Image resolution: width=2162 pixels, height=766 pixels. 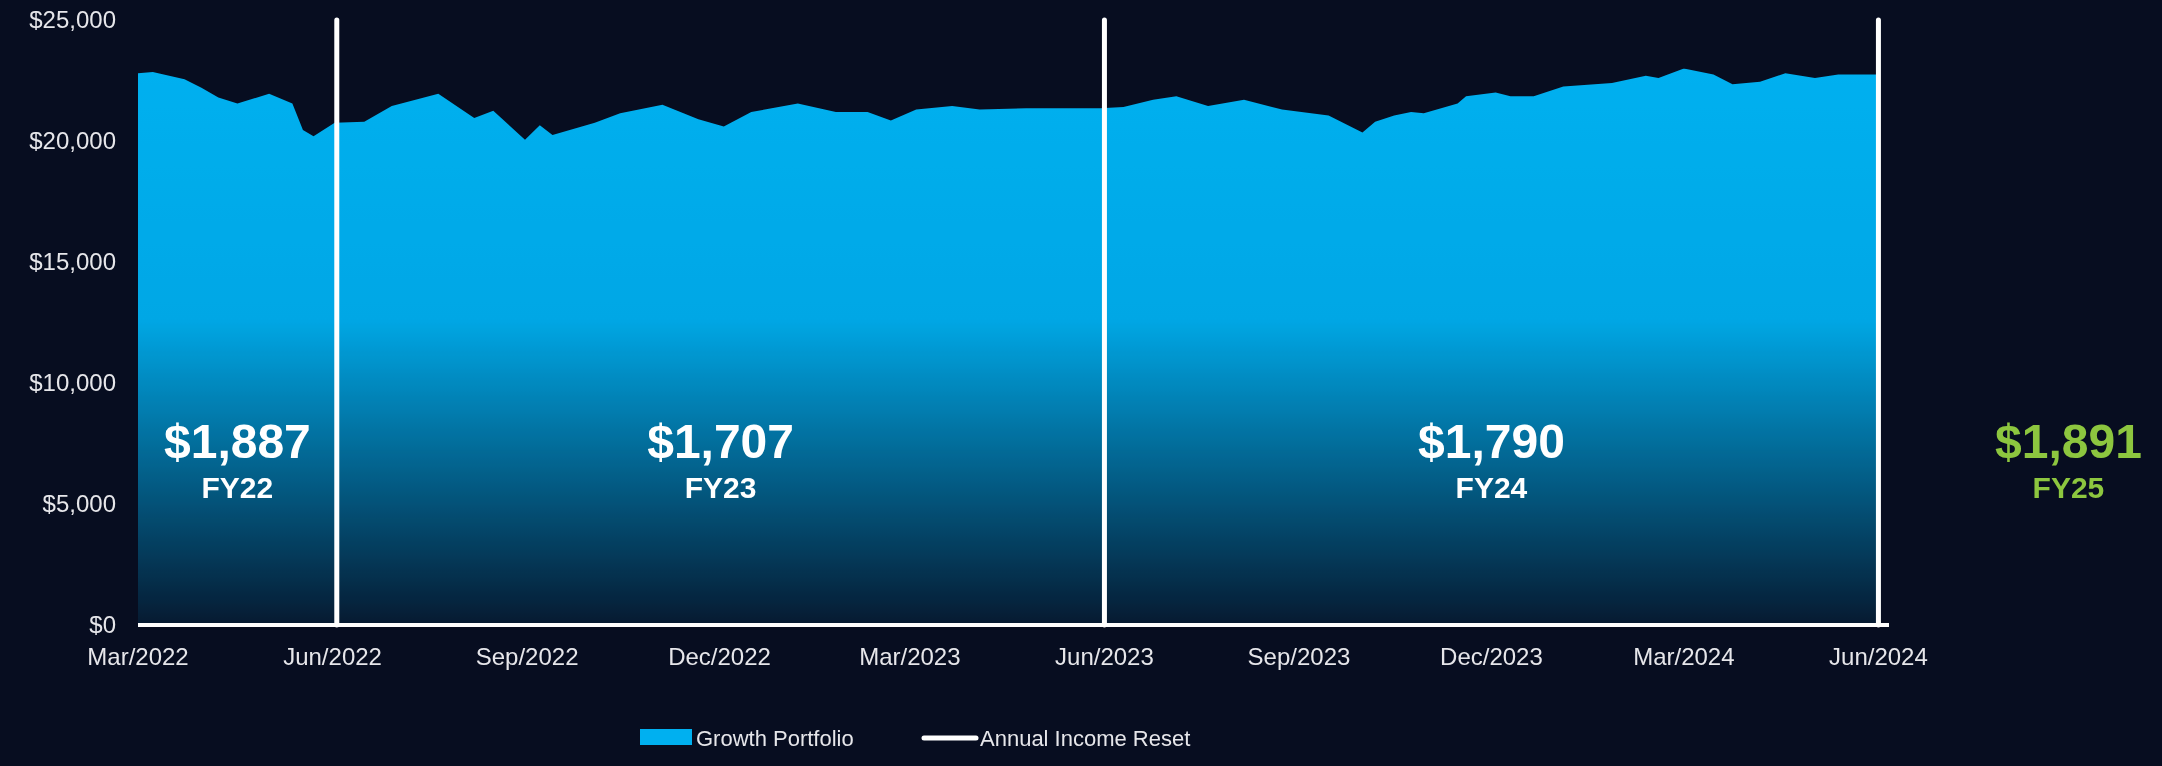 What do you see at coordinates (1684, 656) in the screenshot?
I see `x-tick-label: Mar/2024` at bounding box center [1684, 656].